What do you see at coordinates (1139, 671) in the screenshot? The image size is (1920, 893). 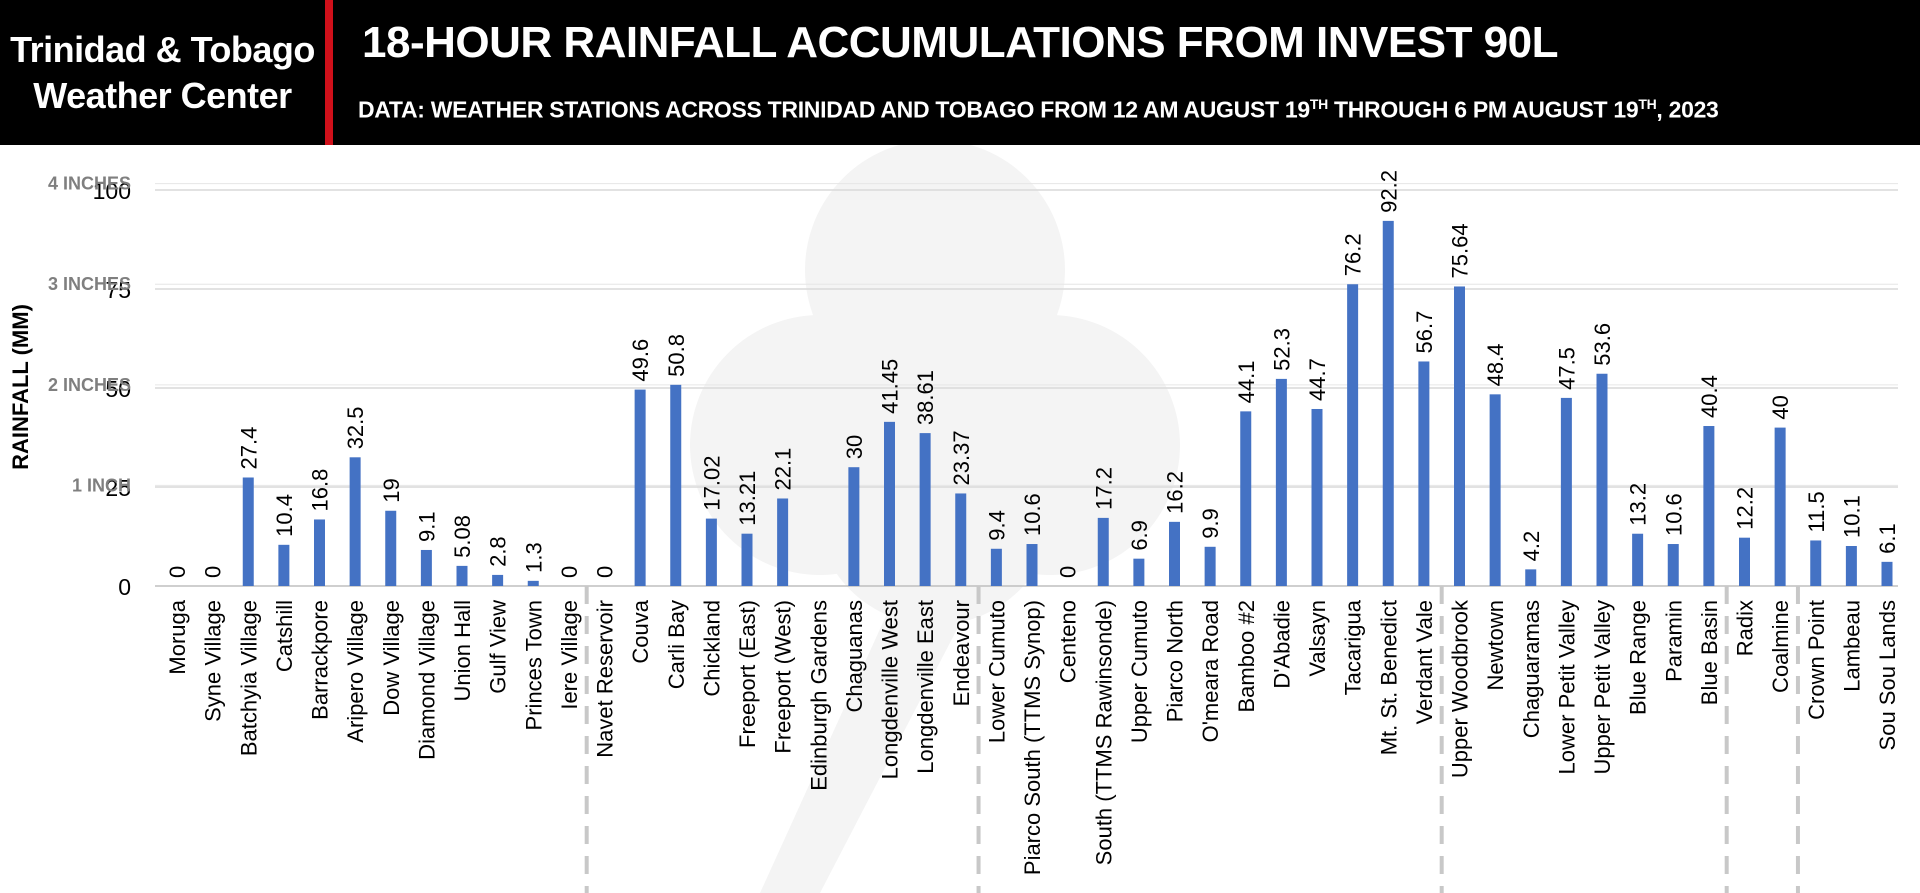 I see `x-tick-label: Upper Cumuto` at bounding box center [1139, 671].